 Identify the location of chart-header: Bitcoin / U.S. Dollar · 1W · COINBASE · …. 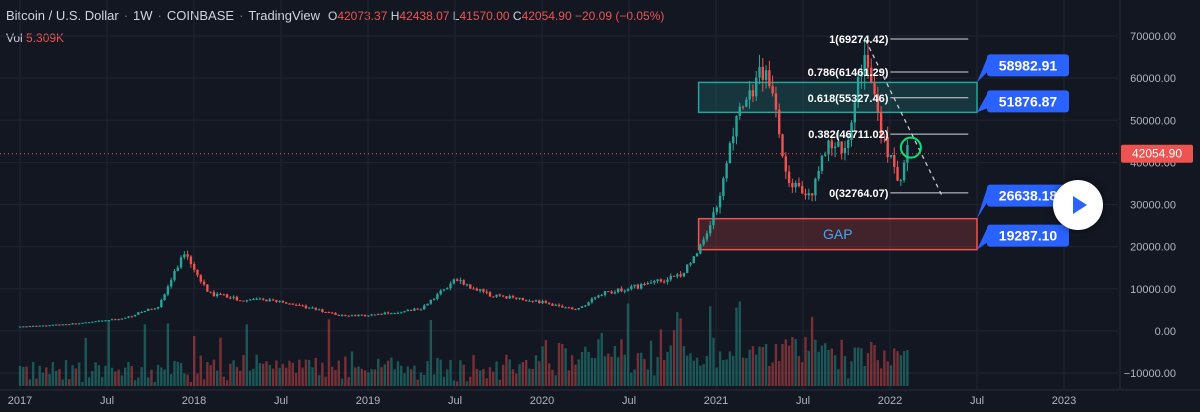
(335, 15).